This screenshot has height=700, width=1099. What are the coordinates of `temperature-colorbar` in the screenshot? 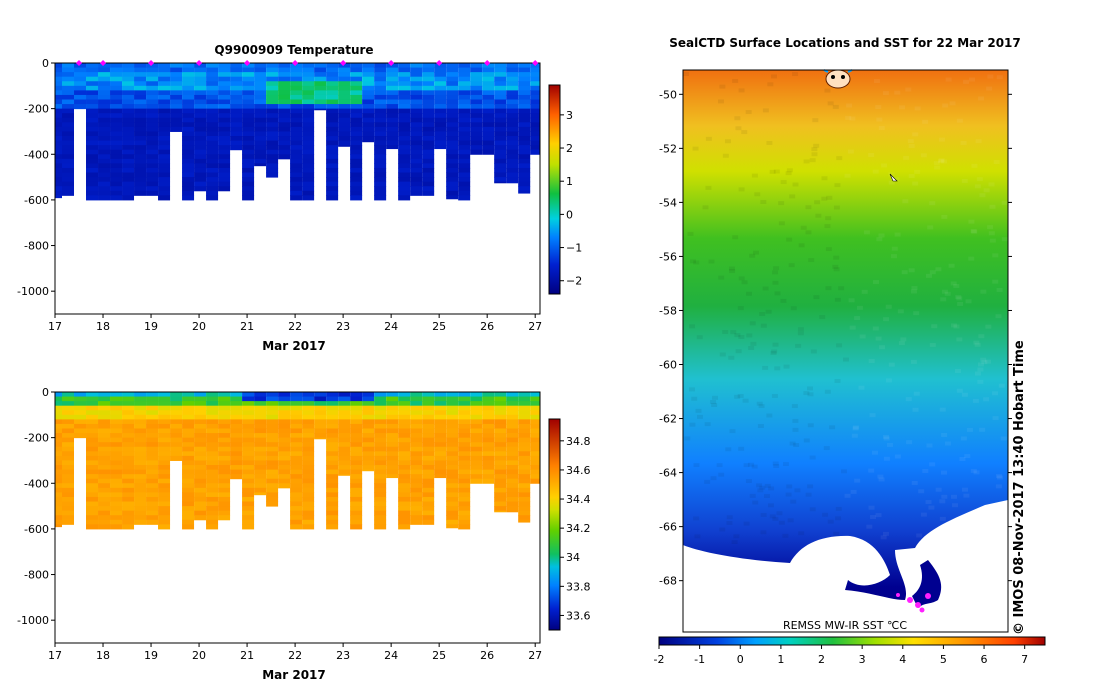 It's located at (554, 189).